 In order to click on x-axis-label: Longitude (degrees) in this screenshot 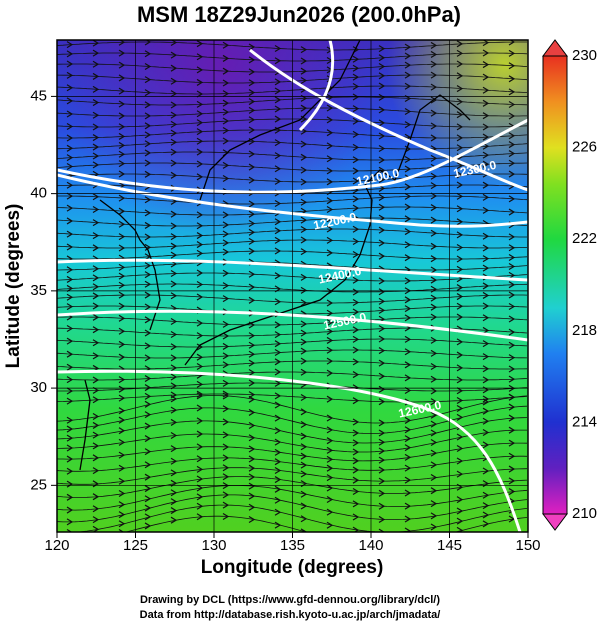, I will do `click(292, 567)`.